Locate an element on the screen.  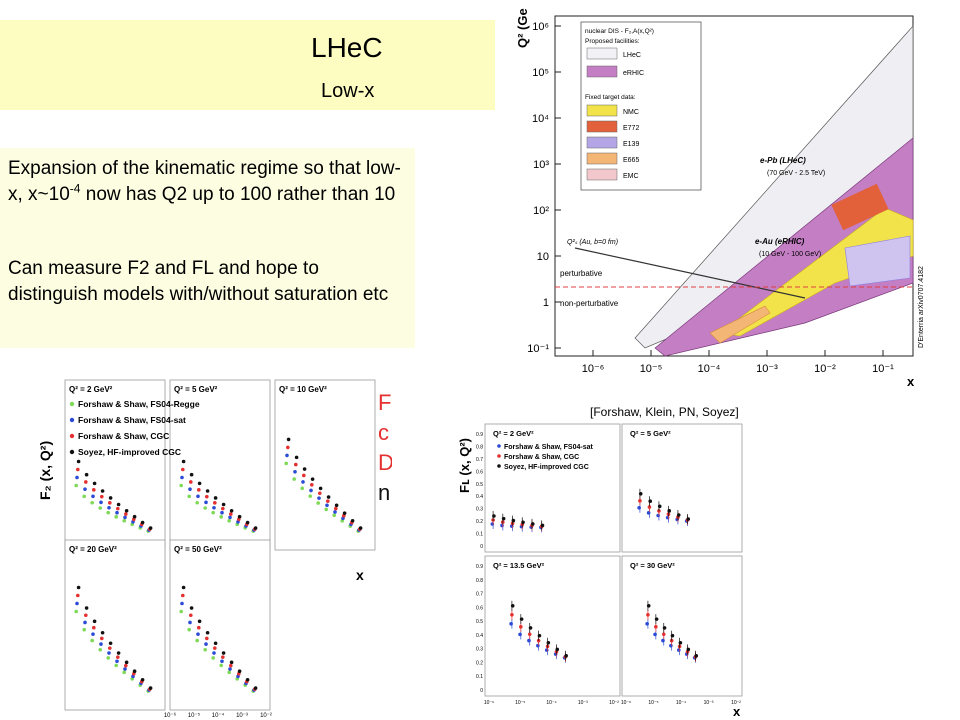
kin-y-tick-label: 1 is located at coordinates (546, 303).